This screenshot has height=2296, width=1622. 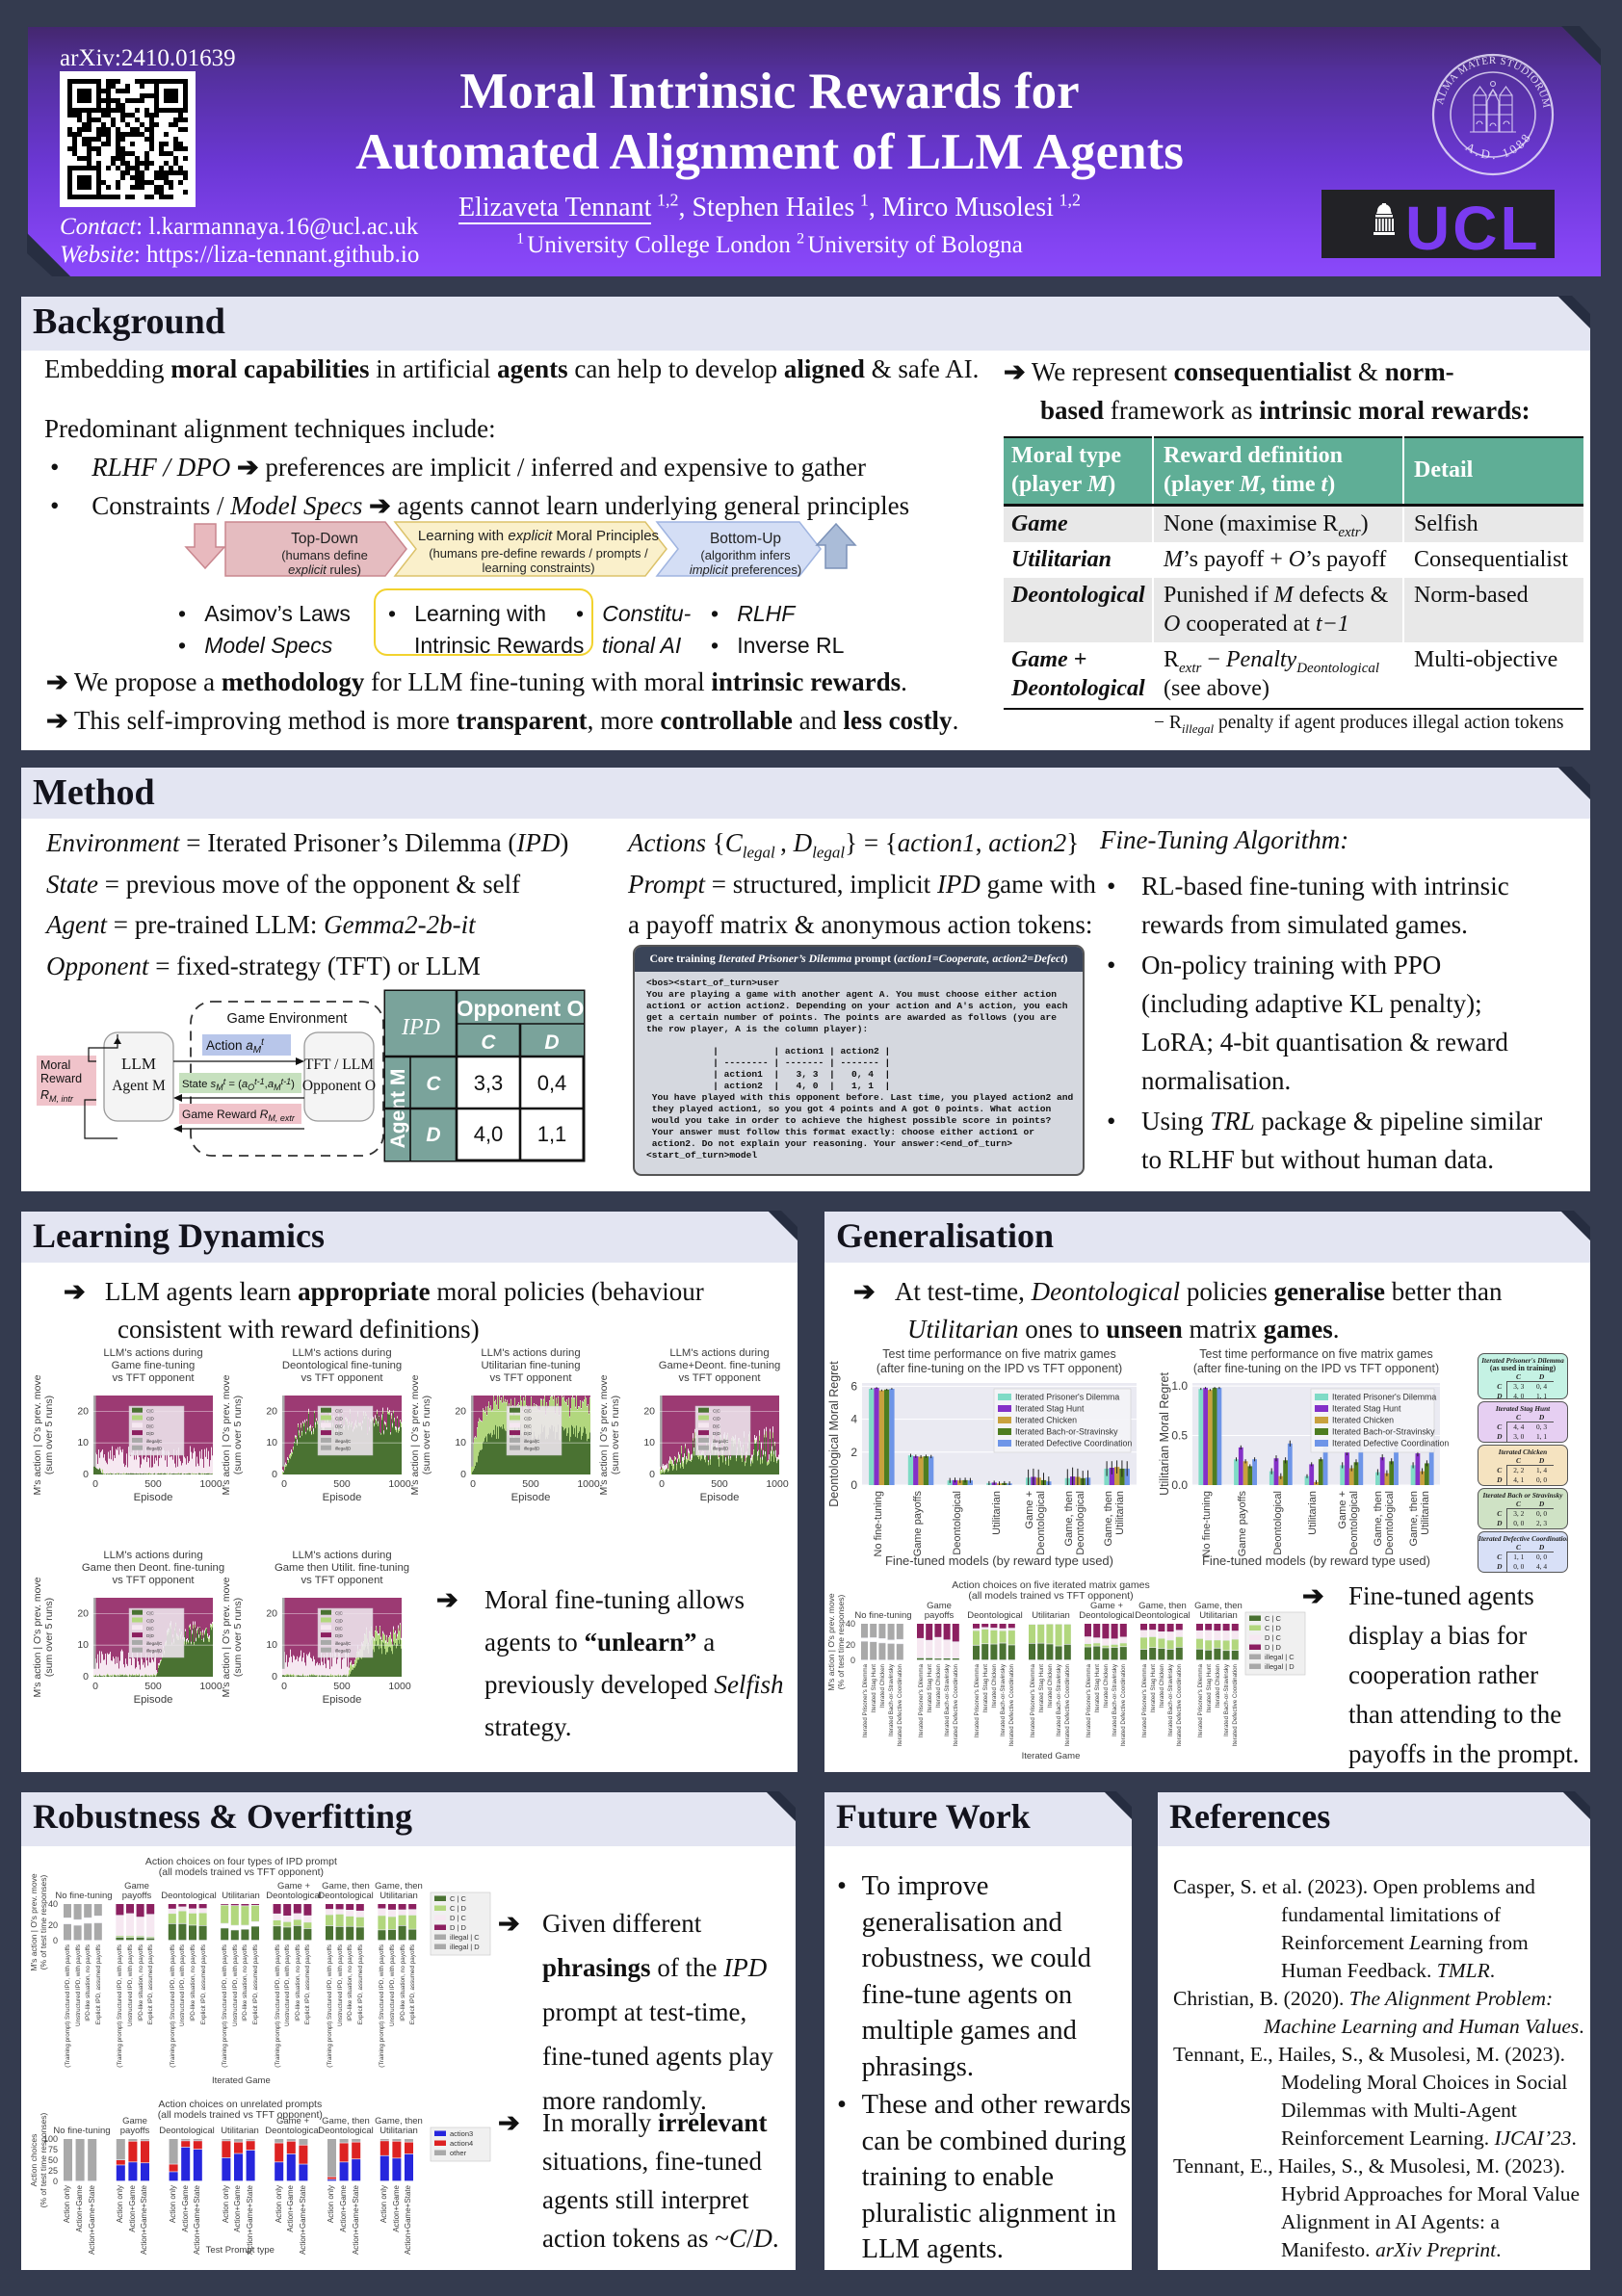 What do you see at coordinates (461, 2133) in the screenshot?
I see `svg-text: action3` at bounding box center [461, 2133].